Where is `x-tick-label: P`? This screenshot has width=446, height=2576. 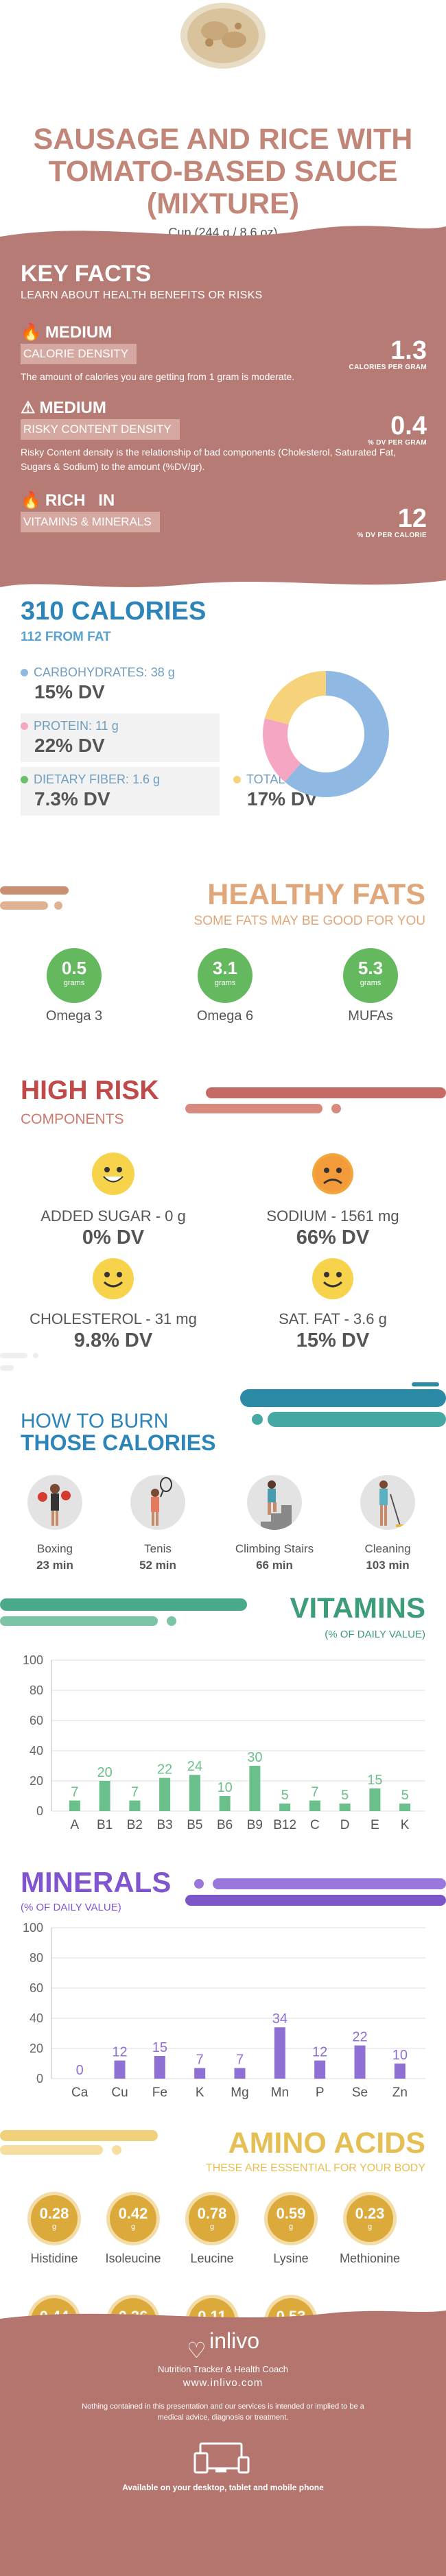 x-tick-label: P is located at coordinates (320, 2092).